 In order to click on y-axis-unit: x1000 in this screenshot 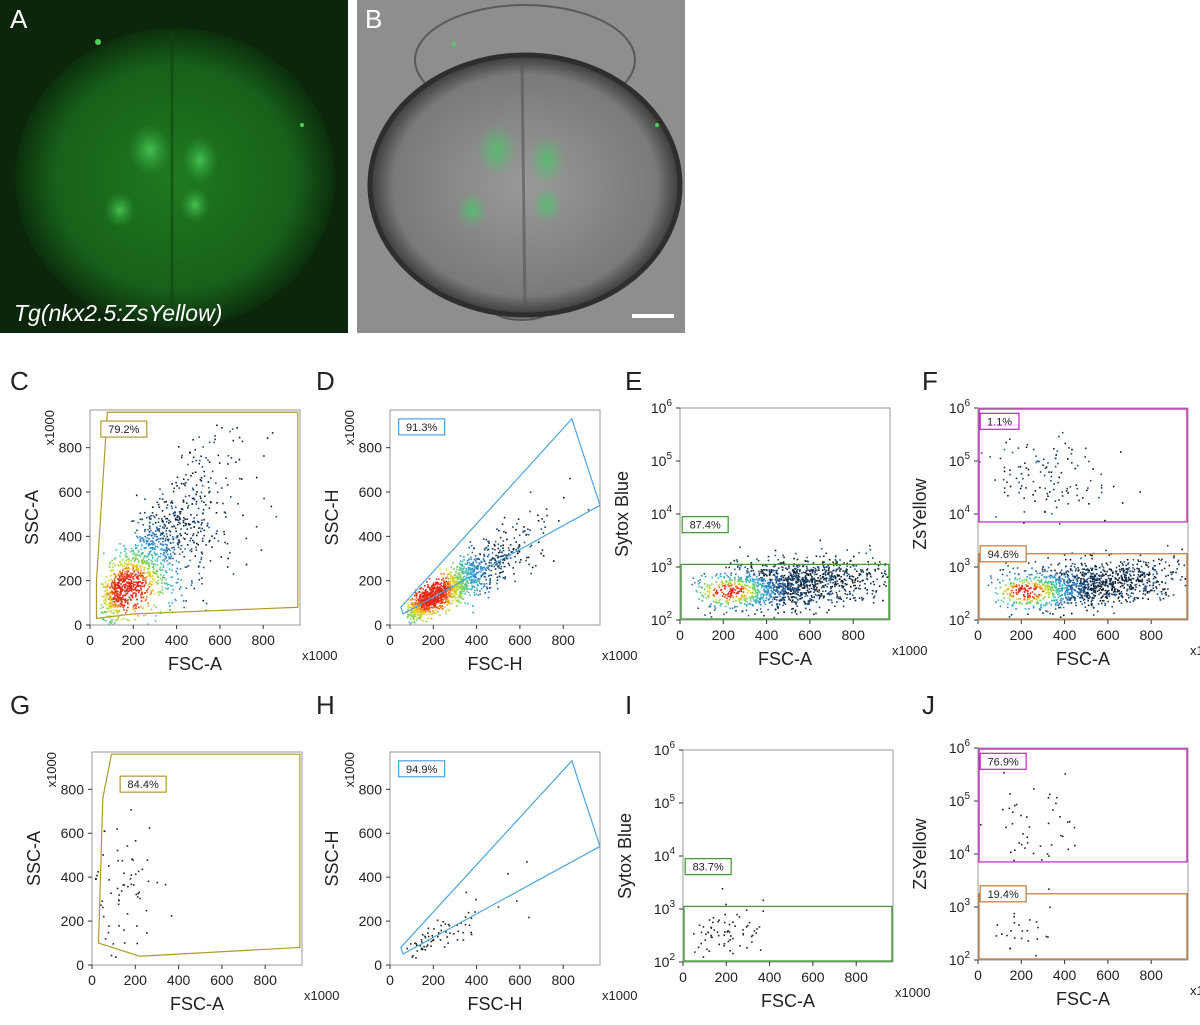, I will do `click(349, 427)`.